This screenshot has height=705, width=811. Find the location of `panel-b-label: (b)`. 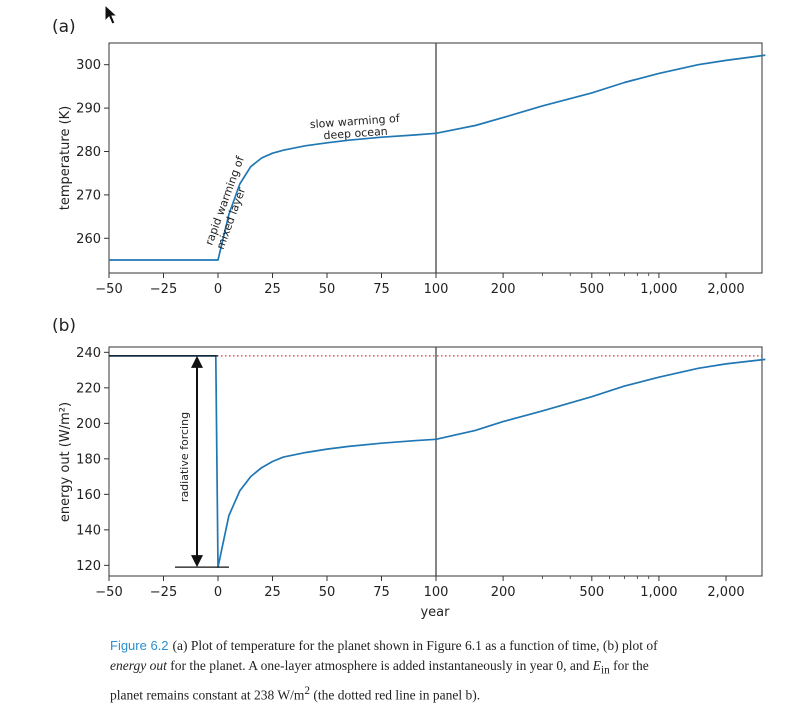

panel-b-label: (b) is located at coordinates (64, 326).